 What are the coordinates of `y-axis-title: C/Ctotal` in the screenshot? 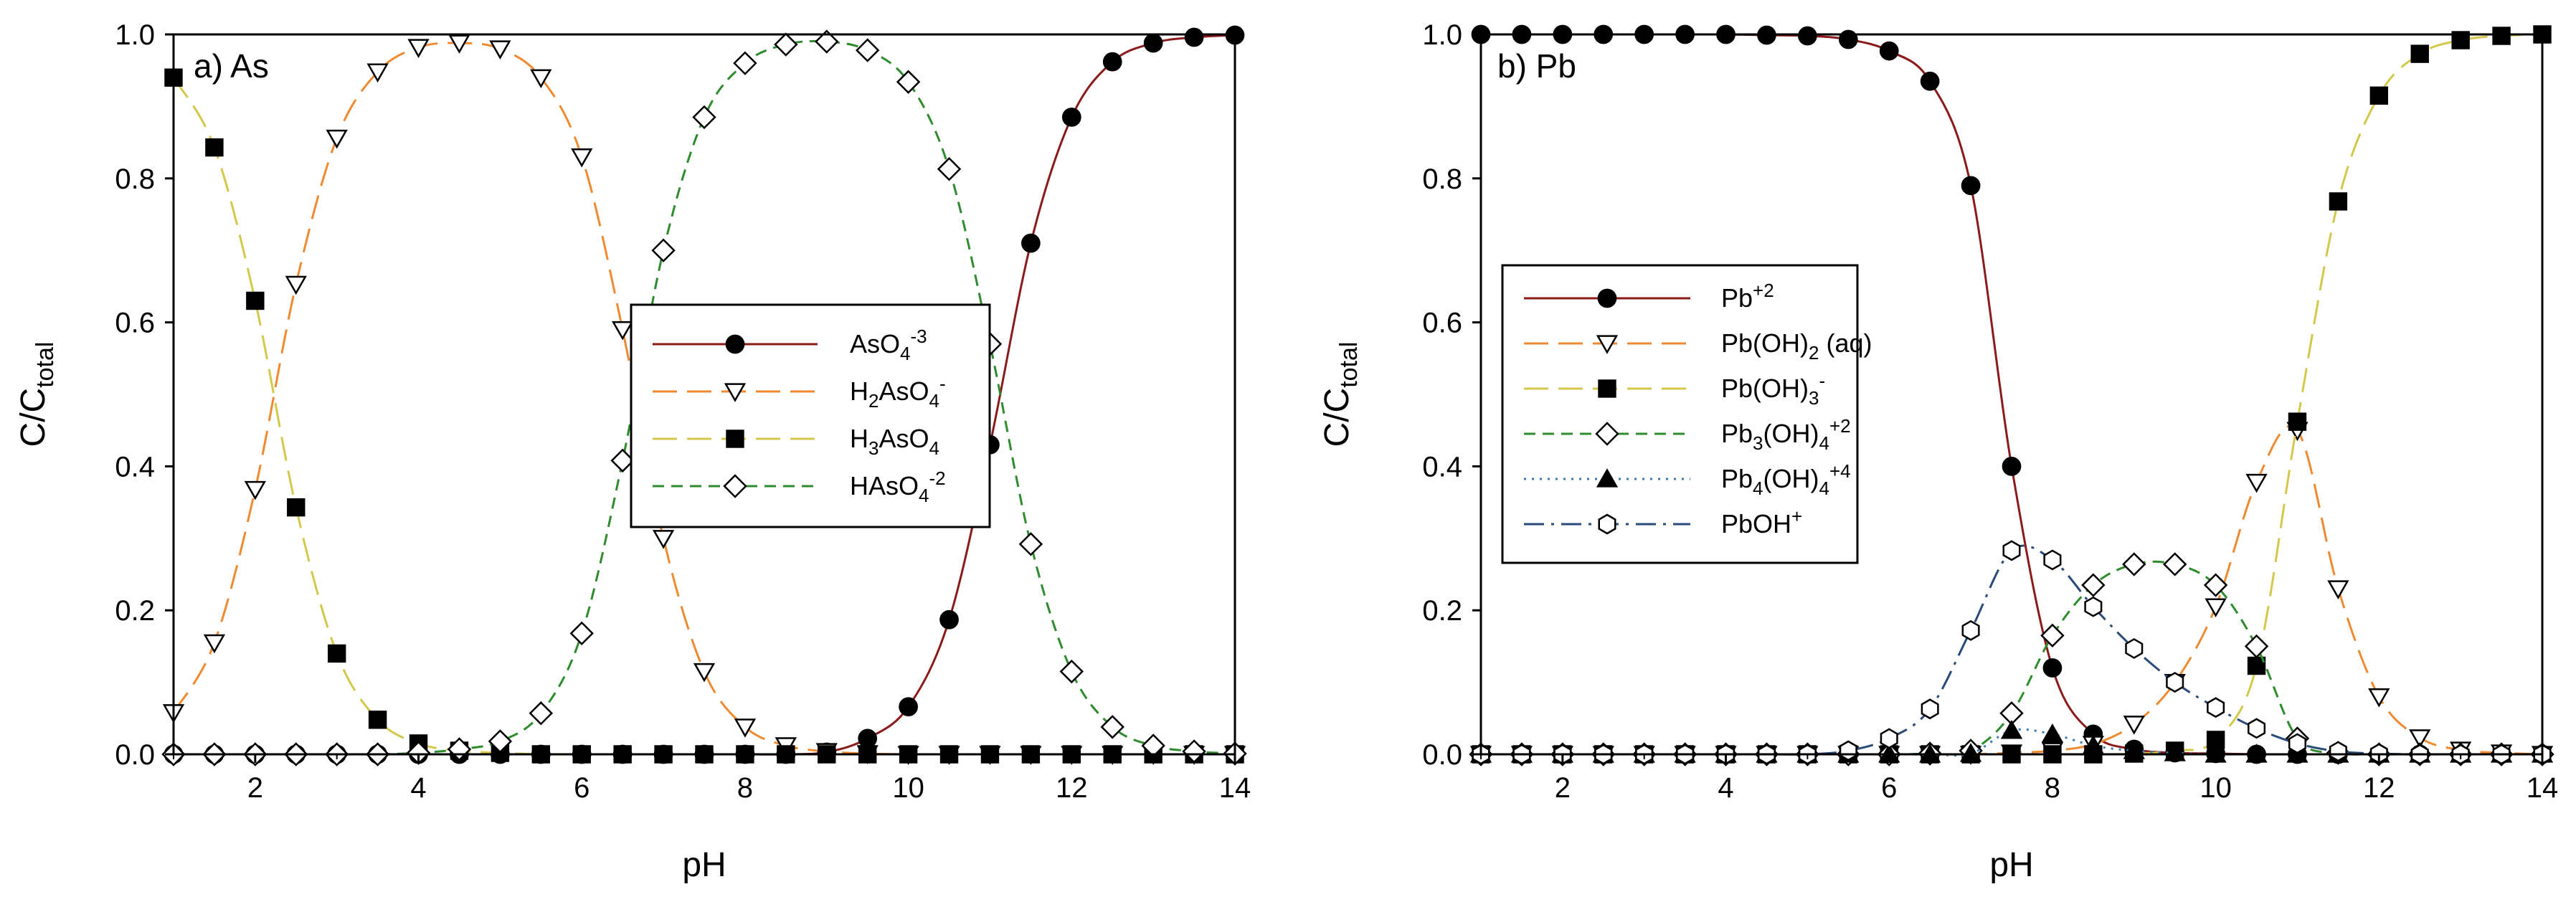 It's located at (1340, 394).